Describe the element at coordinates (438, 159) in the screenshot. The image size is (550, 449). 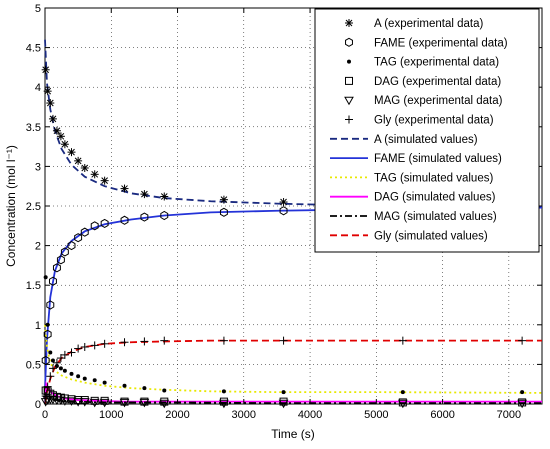
I see `legend-label: FAME (simulated values)` at that location.